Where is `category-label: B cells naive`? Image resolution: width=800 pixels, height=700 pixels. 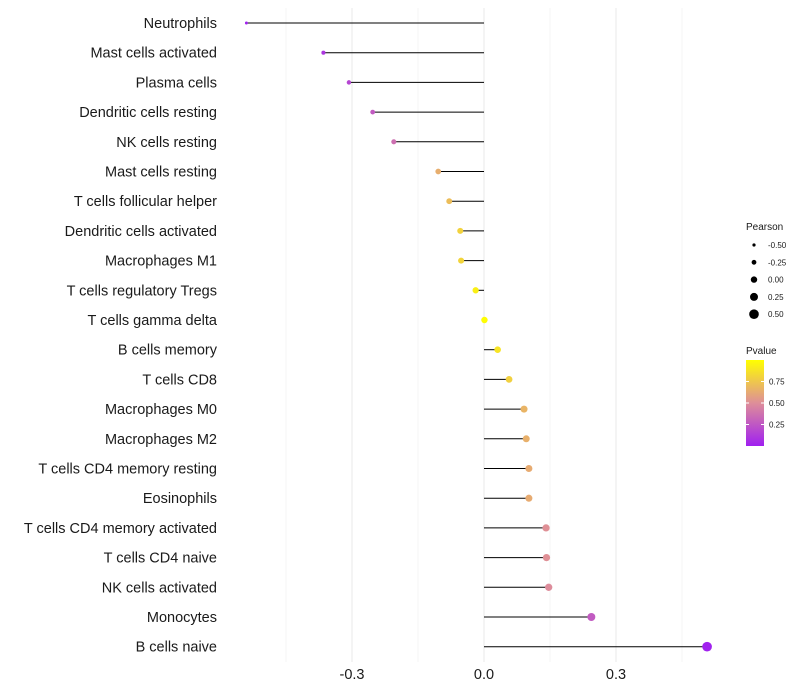
category-label: B cells naive is located at coordinates (176, 648).